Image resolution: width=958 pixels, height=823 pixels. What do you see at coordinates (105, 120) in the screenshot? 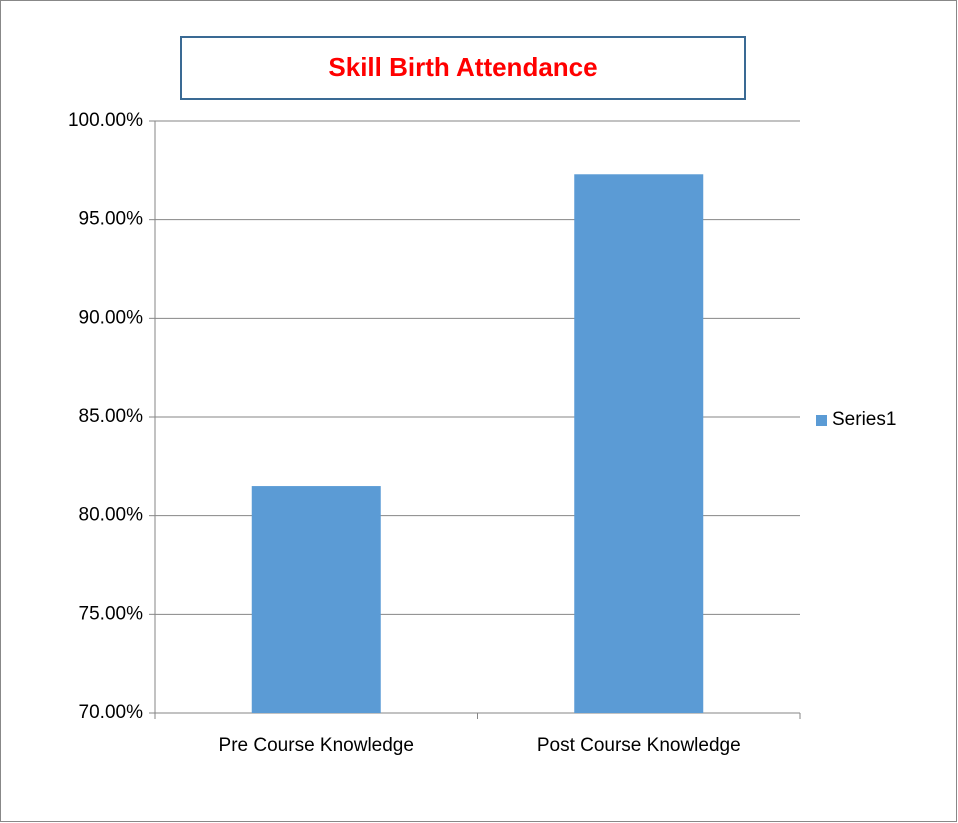
I see `y-tick-label: 100.00%` at bounding box center [105, 120].